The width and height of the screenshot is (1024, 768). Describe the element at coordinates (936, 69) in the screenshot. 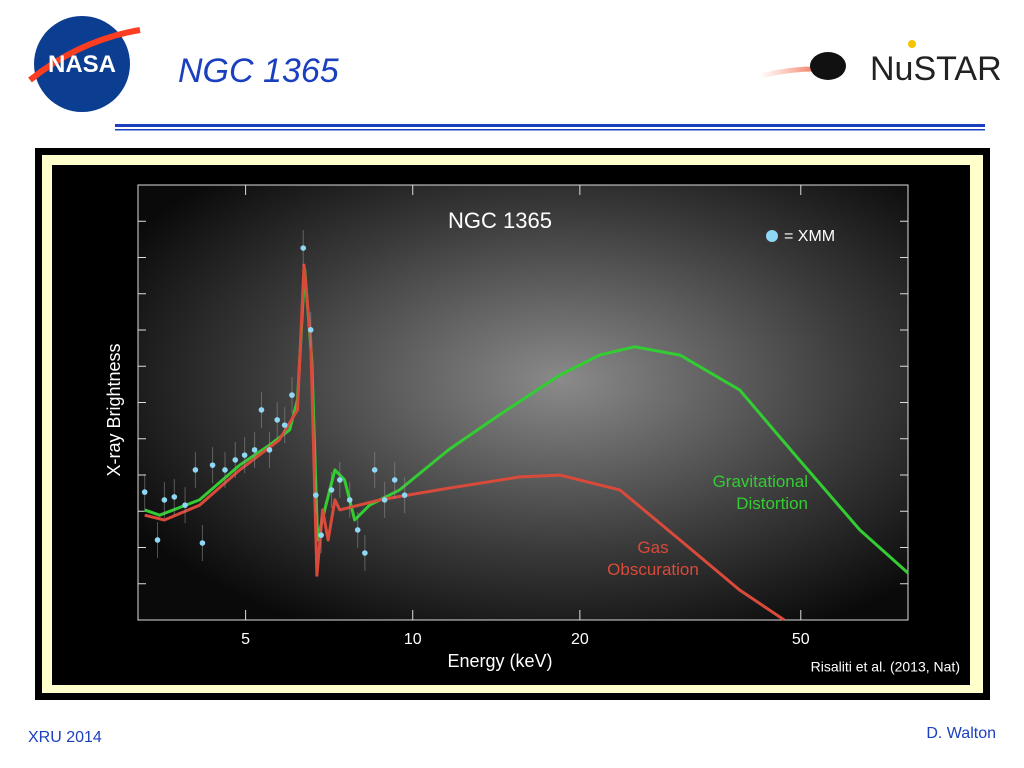

I see `nustar-text: NuSTAR` at that location.